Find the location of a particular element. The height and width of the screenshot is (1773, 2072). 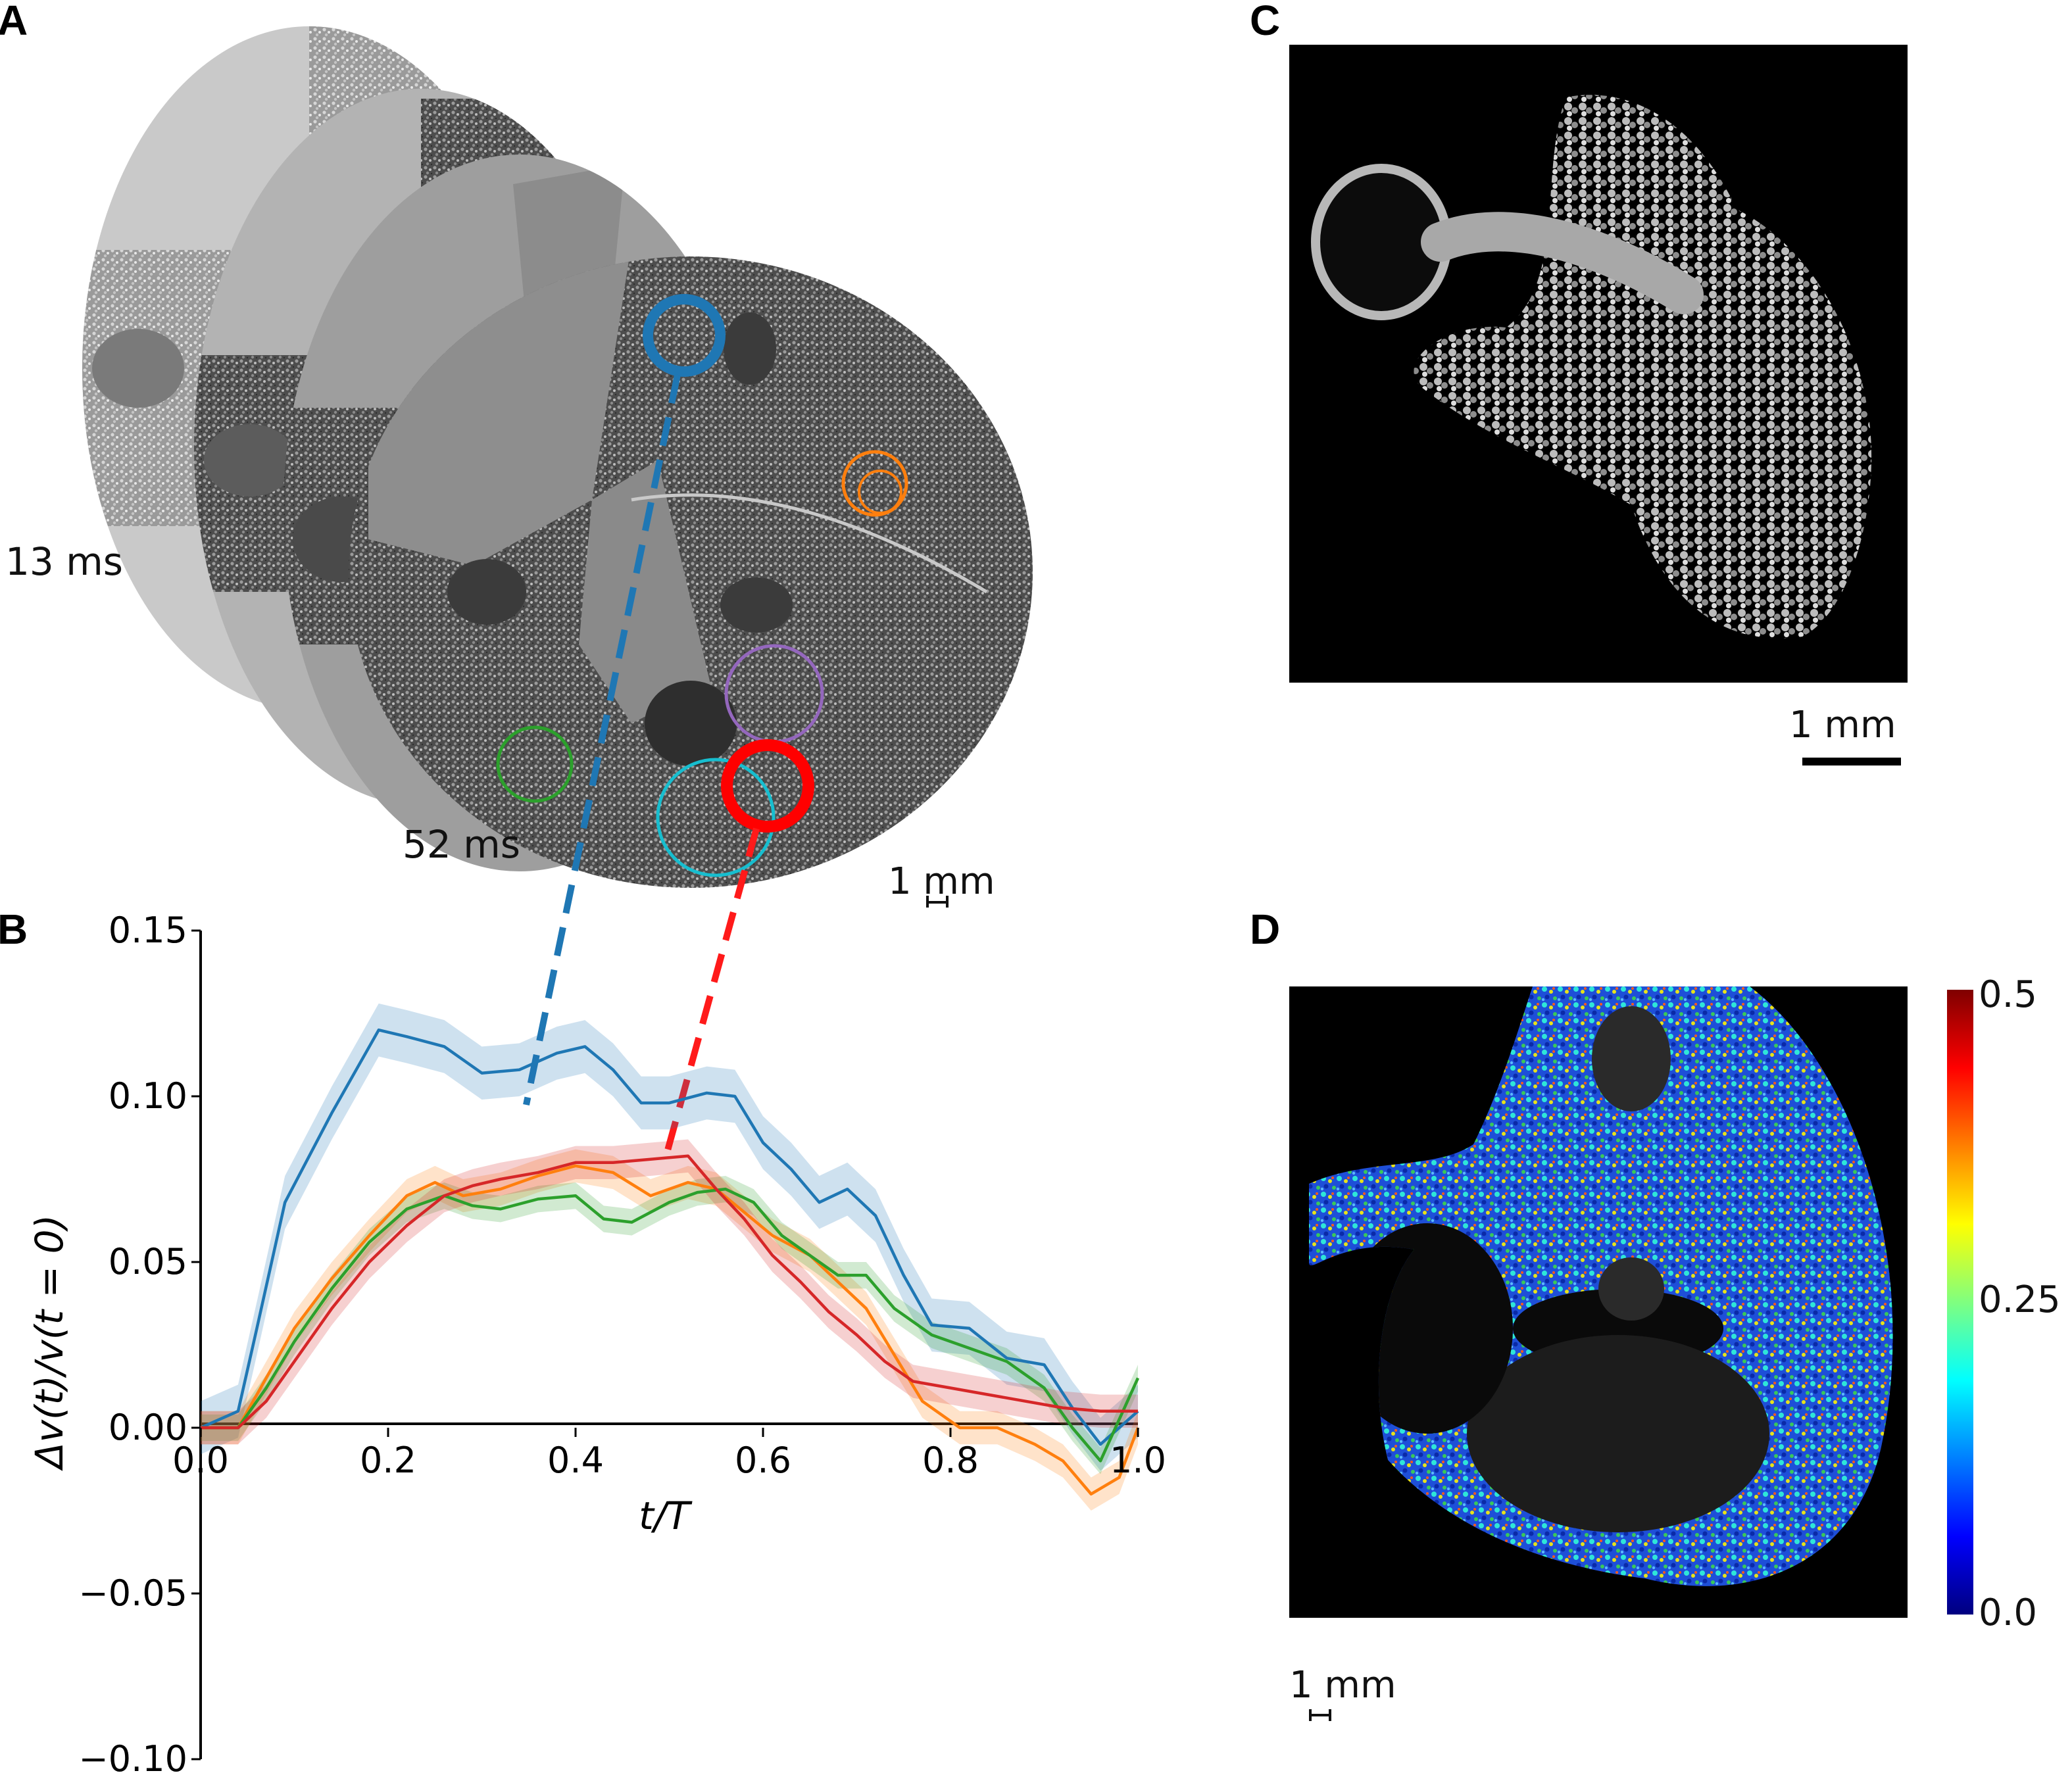

roi-cyan-circle is located at coordinates (716, 818).